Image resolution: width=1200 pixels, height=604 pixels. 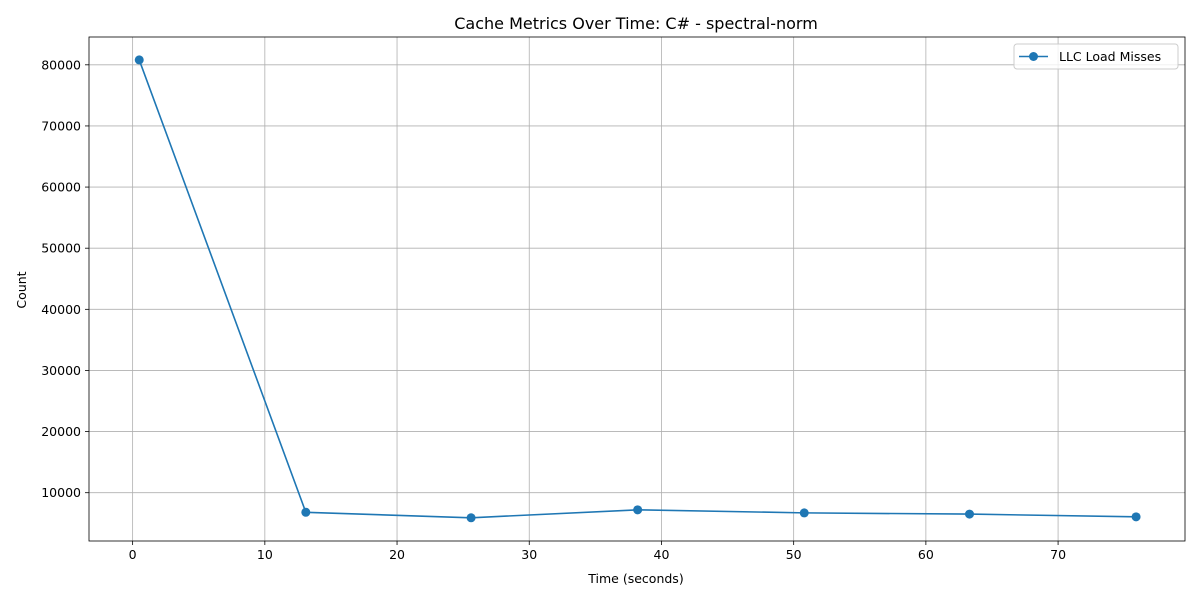 What do you see at coordinates (397, 554) in the screenshot?
I see `x-tick-label: 20` at bounding box center [397, 554].